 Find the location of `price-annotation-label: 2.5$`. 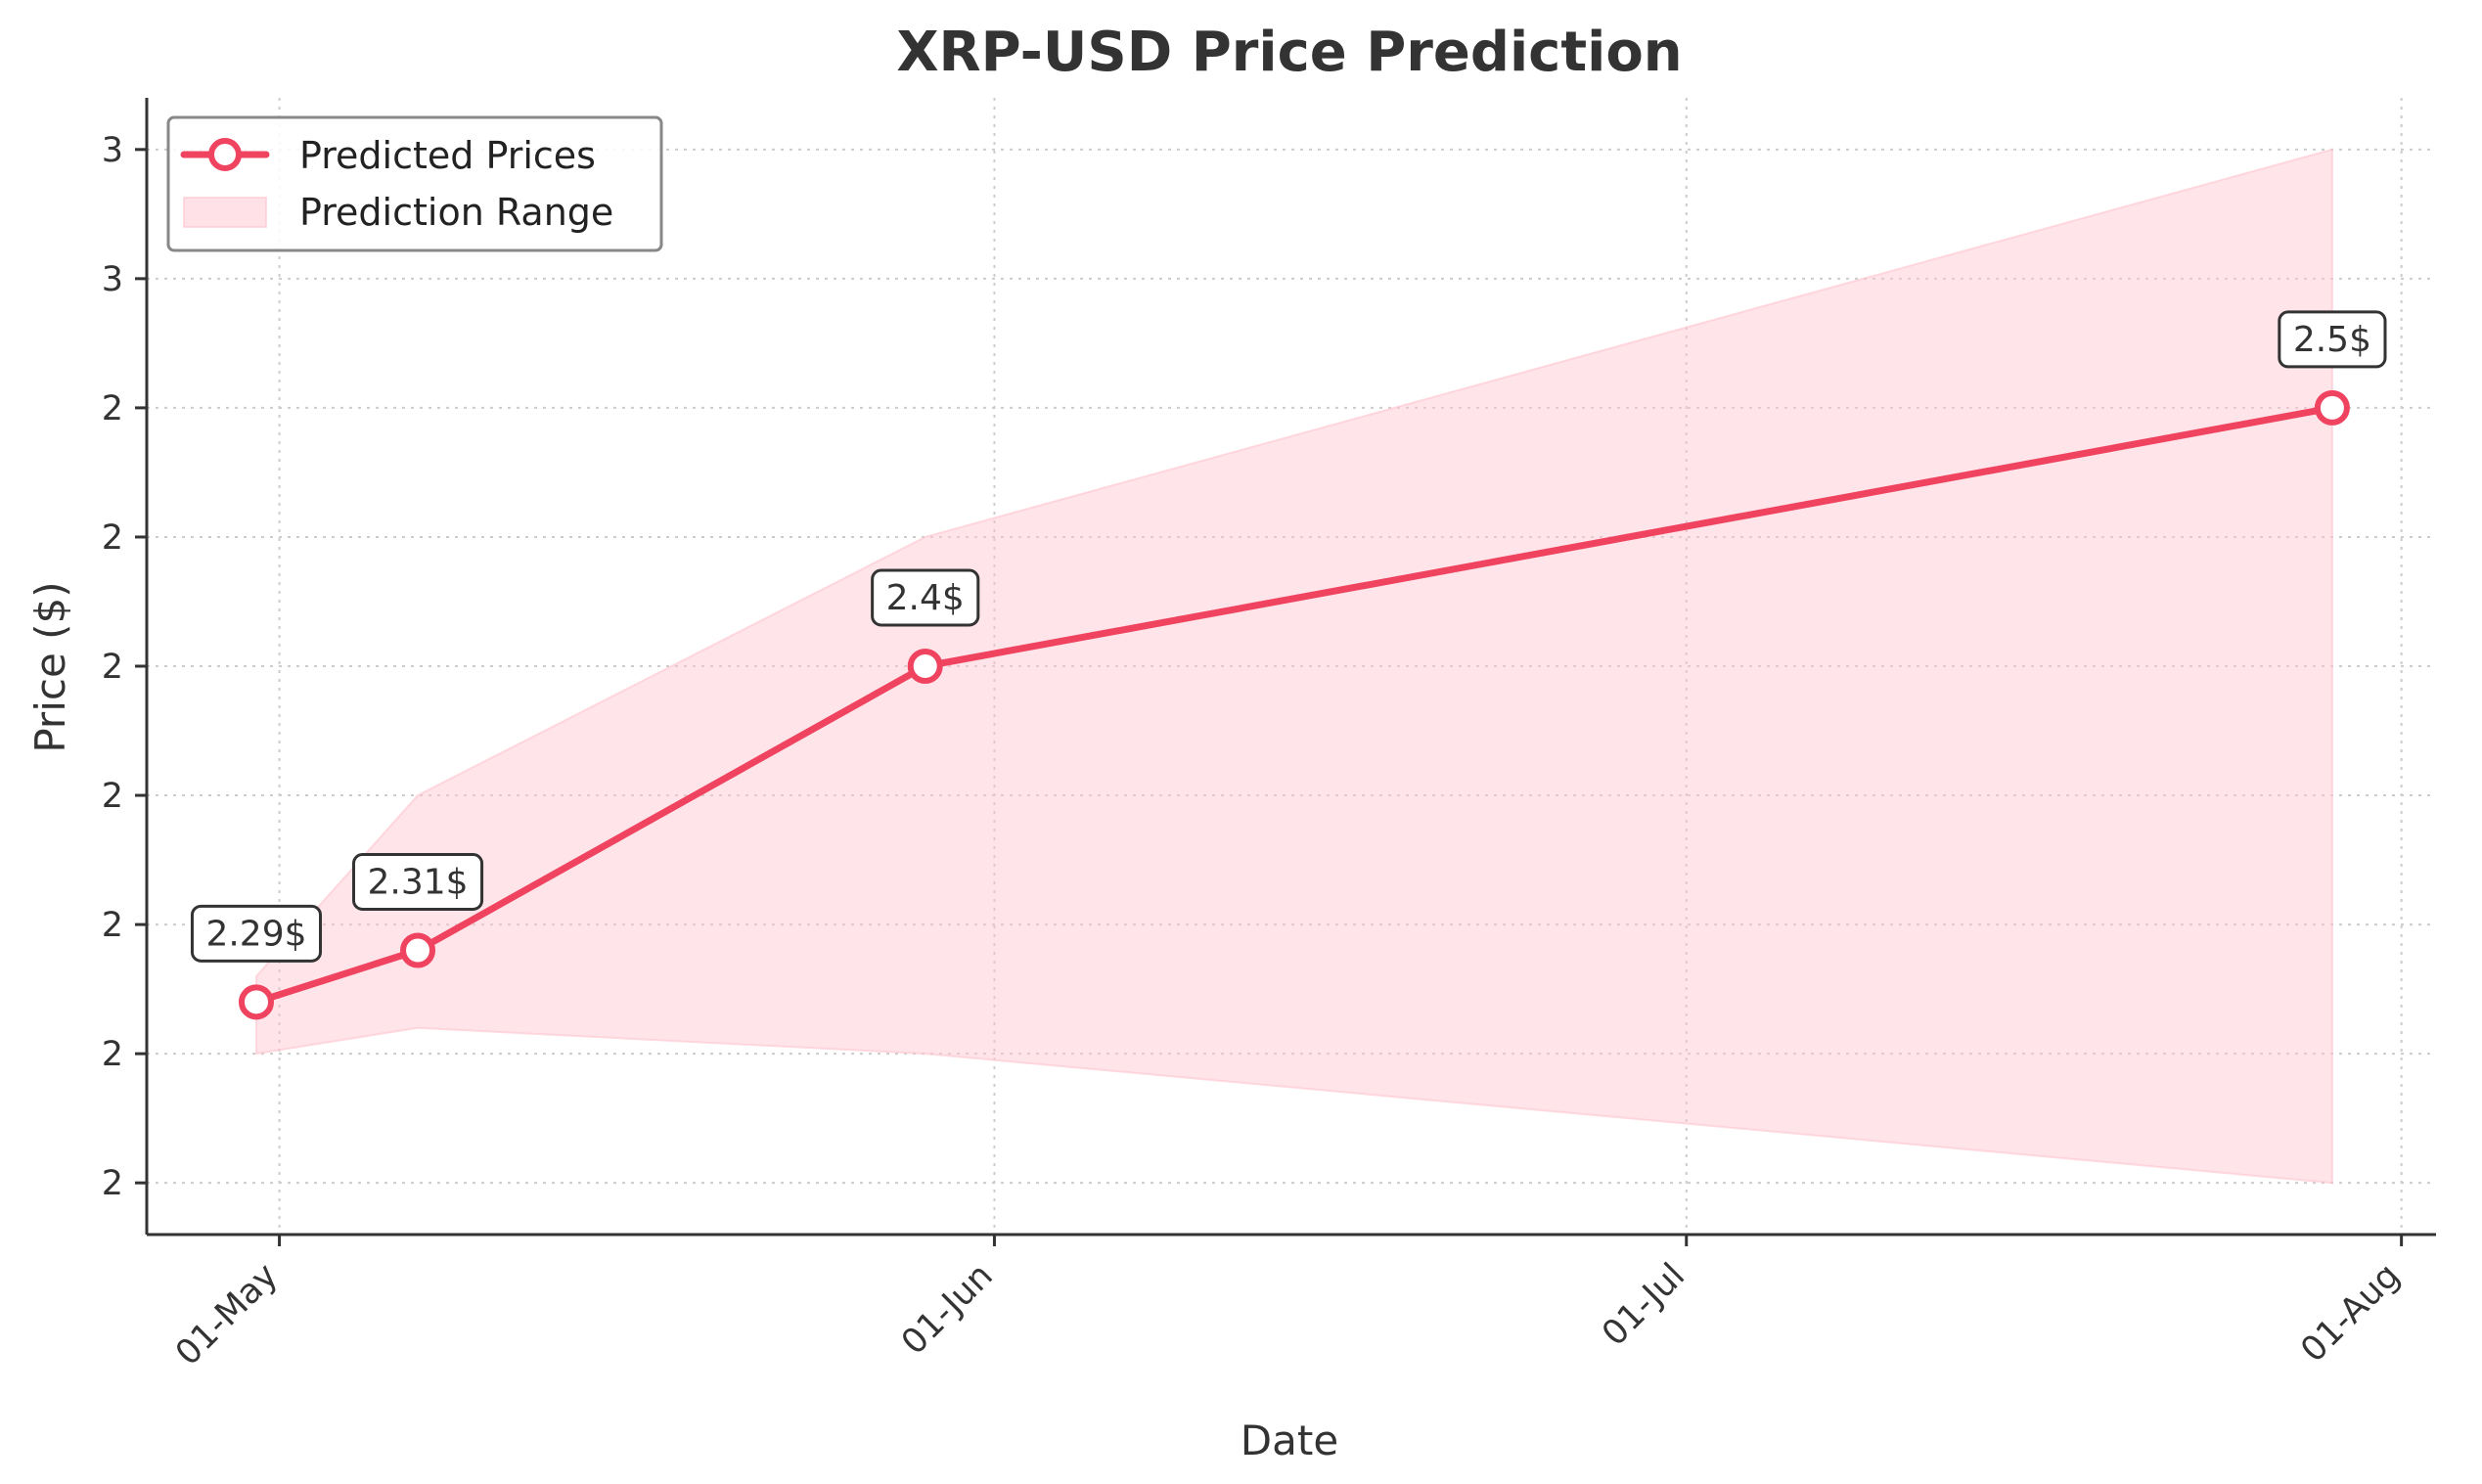

price-annotation-label: 2.5$ is located at coordinates (2332, 340).